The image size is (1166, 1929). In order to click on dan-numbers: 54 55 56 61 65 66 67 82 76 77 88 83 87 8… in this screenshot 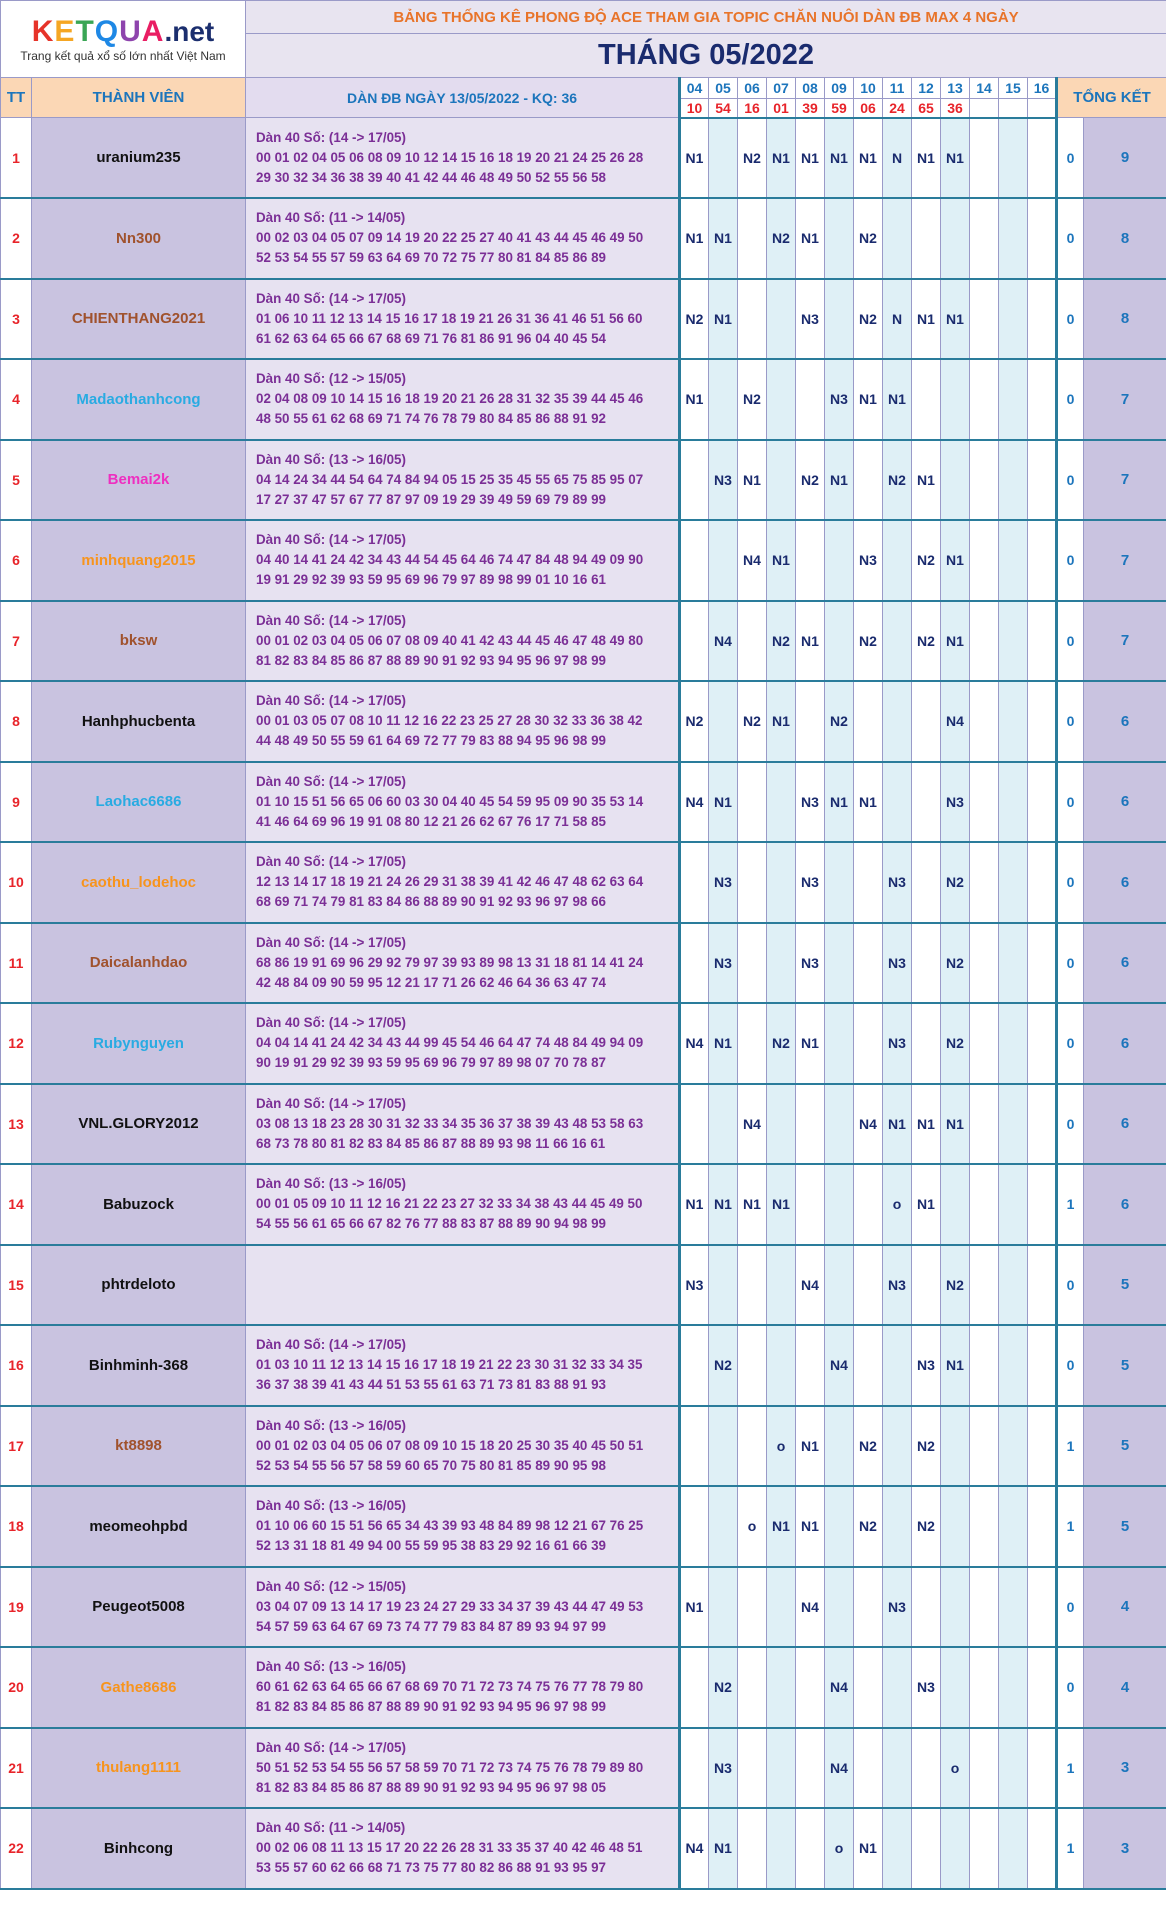, I will do `click(431, 1224)`.